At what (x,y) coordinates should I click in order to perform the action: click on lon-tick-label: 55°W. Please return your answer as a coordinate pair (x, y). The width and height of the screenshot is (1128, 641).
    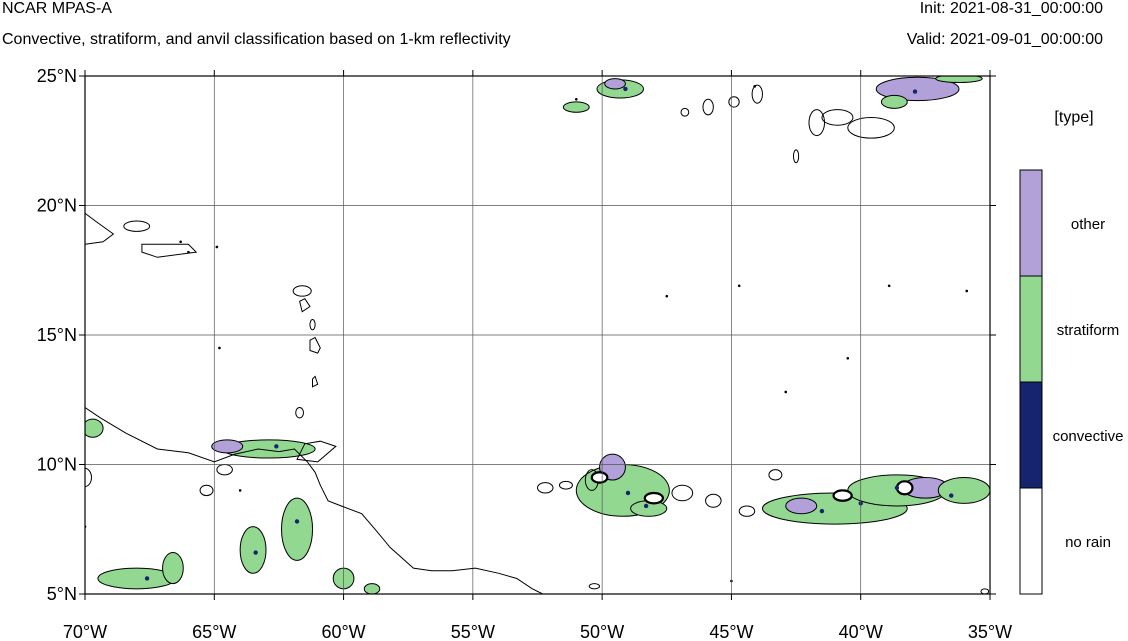
    Looking at the image, I should click on (473, 631).